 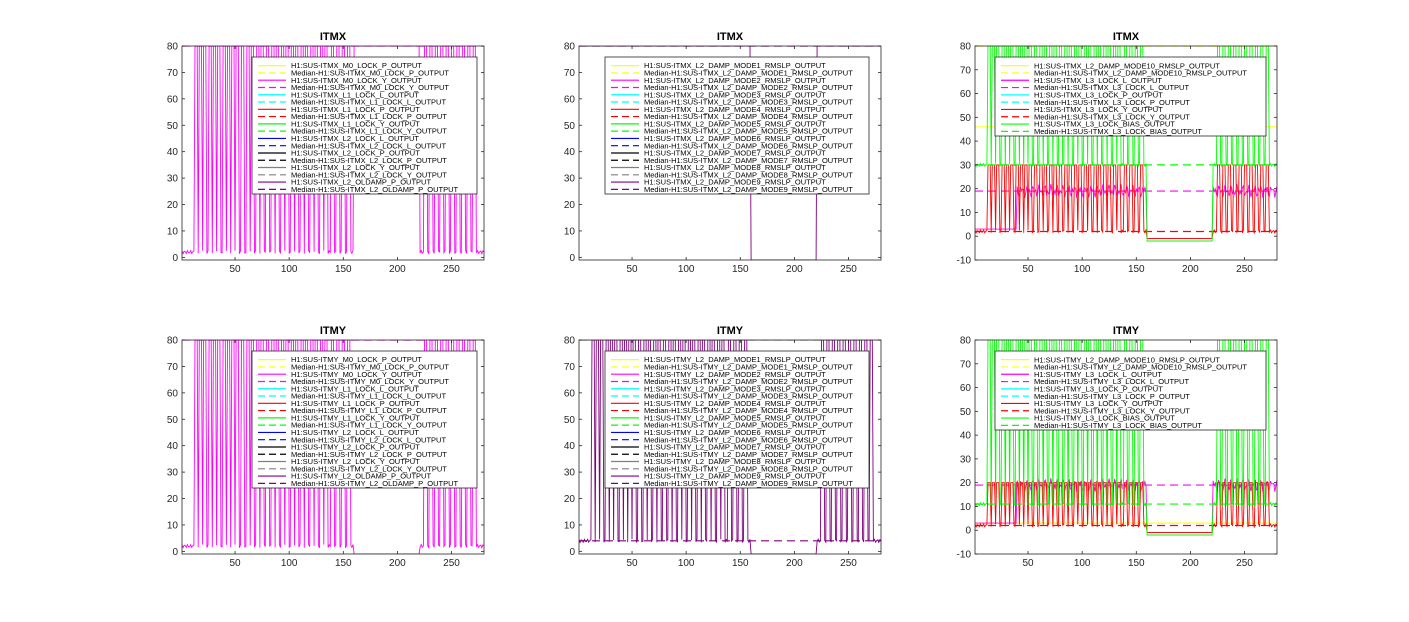 What do you see at coordinates (1127, 359) in the screenshot?
I see `legend-entry: H1:SUS-ITMY_L2_DAMP_MODE10_RMSLP_OUTPUT` at bounding box center [1127, 359].